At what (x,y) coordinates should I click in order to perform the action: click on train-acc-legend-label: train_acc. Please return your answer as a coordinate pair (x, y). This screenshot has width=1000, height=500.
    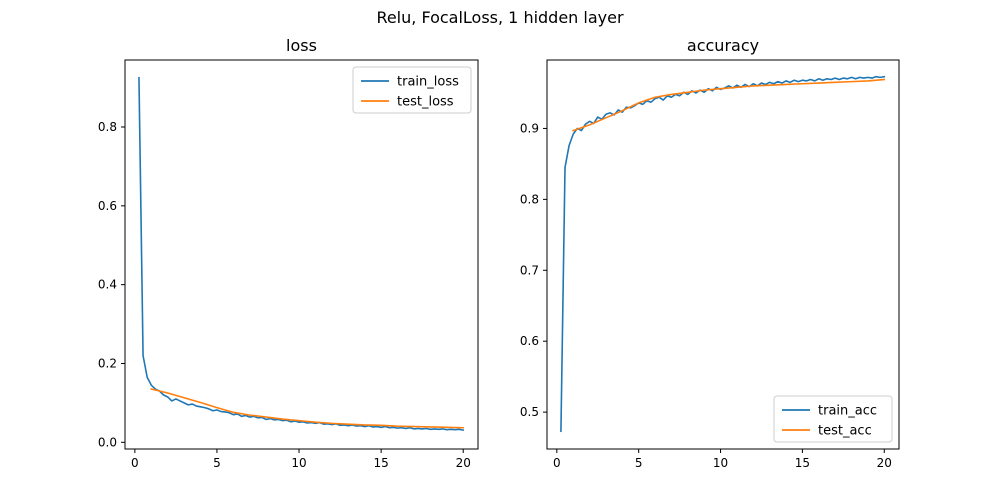
    Looking at the image, I should click on (847, 411).